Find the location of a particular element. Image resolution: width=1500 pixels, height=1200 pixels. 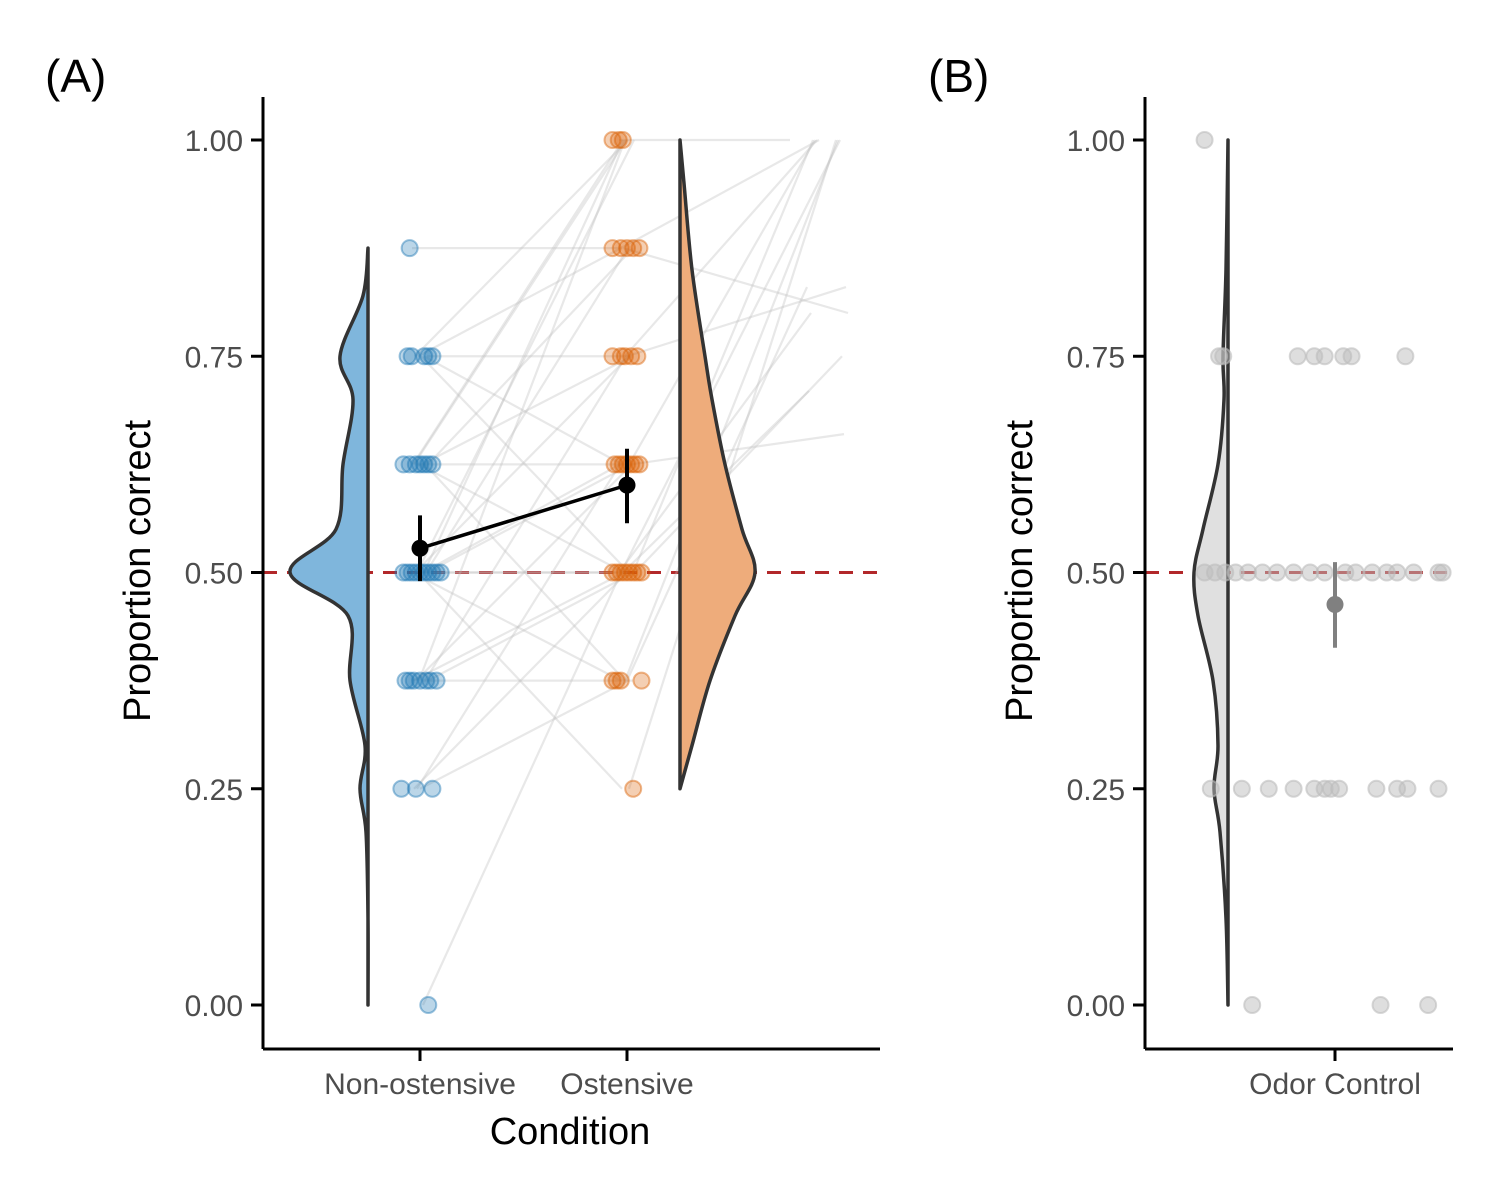

mean-odor-control is located at coordinates (1335, 605).